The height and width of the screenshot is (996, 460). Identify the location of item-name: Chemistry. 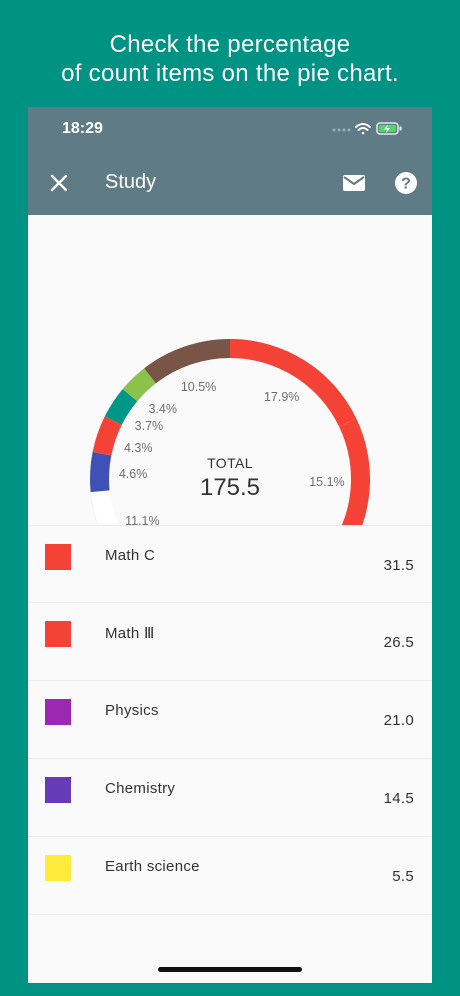
(140, 788).